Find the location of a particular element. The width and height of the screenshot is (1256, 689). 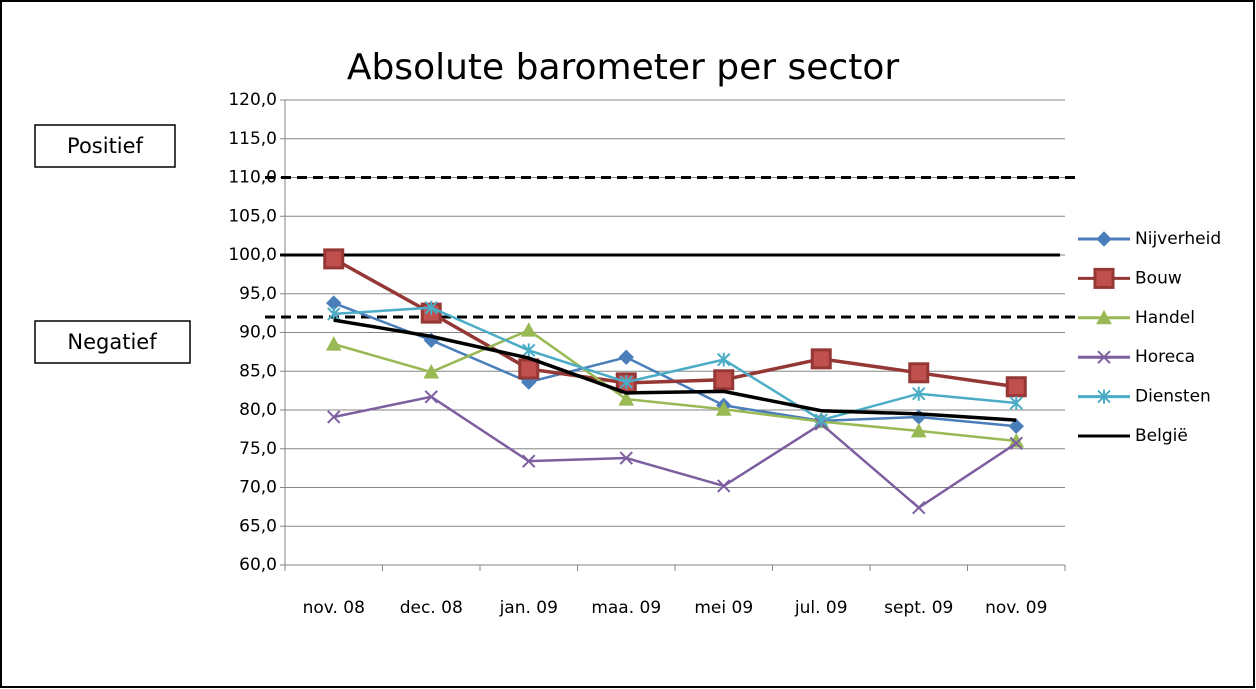

y-tick-label: 80,0 is located at coordinates (258, 410).